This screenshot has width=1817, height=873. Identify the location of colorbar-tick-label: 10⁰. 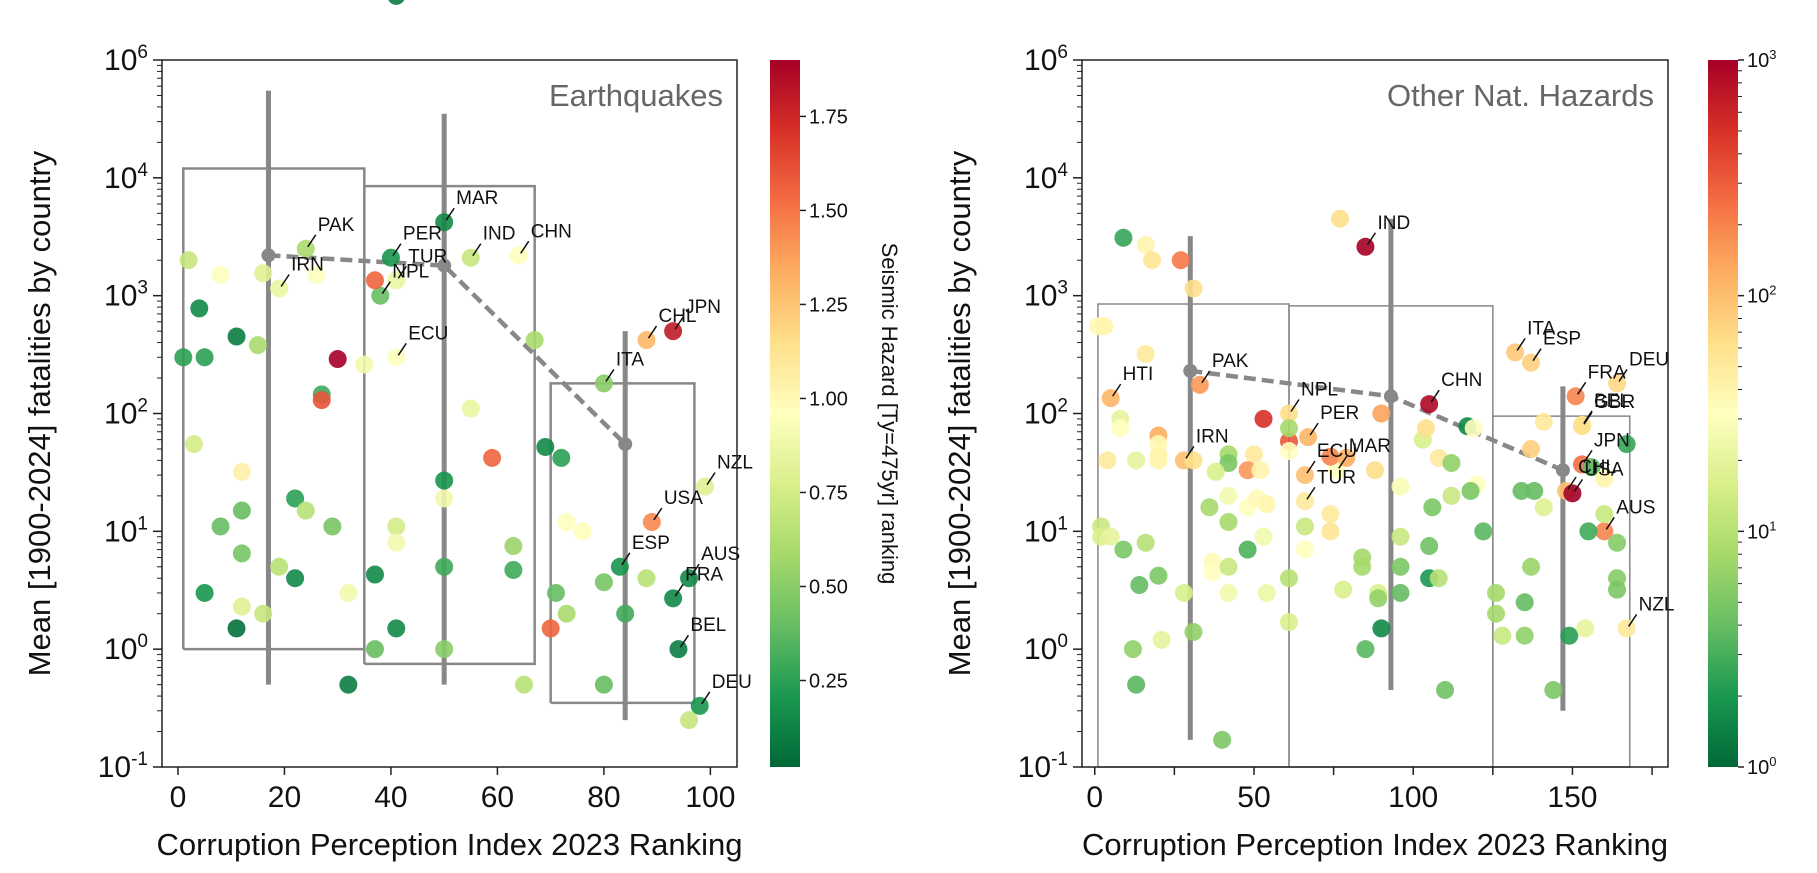
(1761, 766).